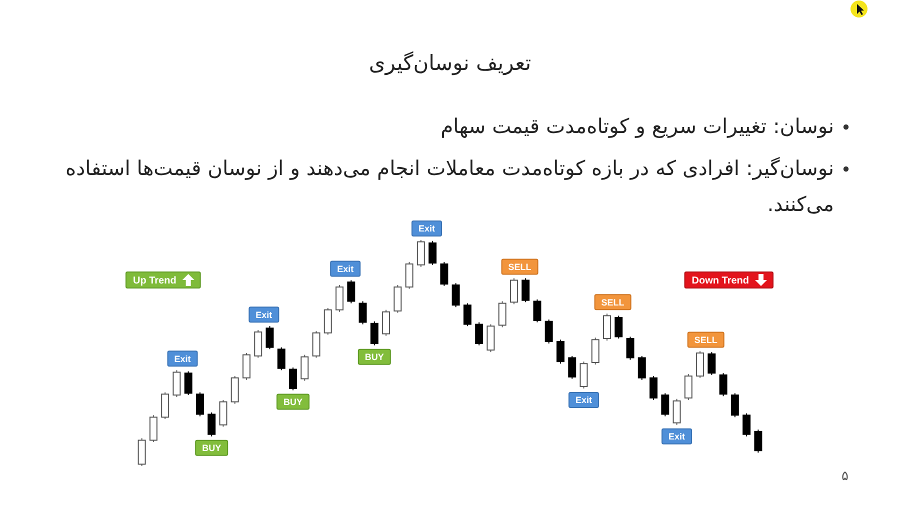  I want to click on annotation: Up Trend, so click(154, 281).